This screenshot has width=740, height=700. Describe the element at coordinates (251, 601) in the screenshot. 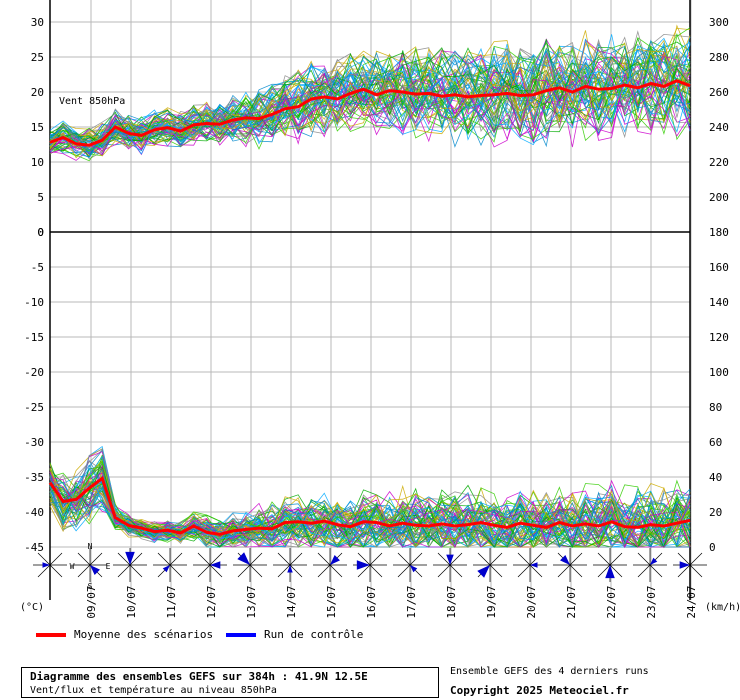

I see `x-tick-label: 13/07` at that location.